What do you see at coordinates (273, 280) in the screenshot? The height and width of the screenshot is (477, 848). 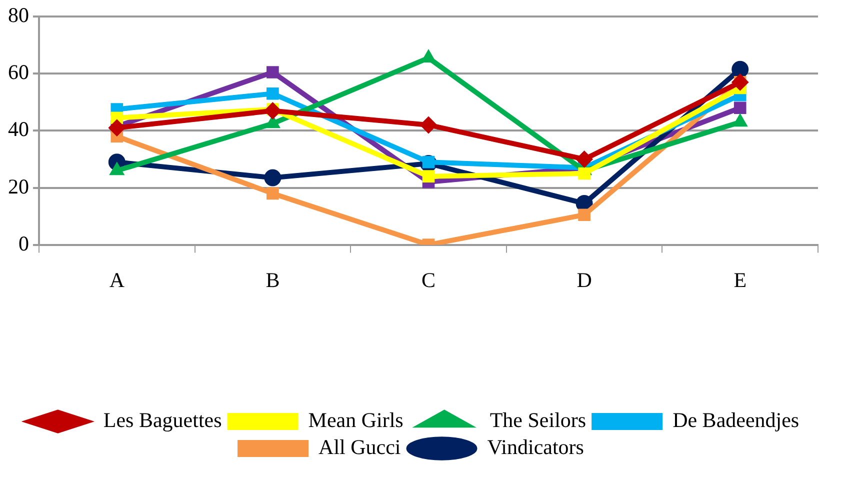 I see `x-tick-label: B` at bounding box center [273, 280].